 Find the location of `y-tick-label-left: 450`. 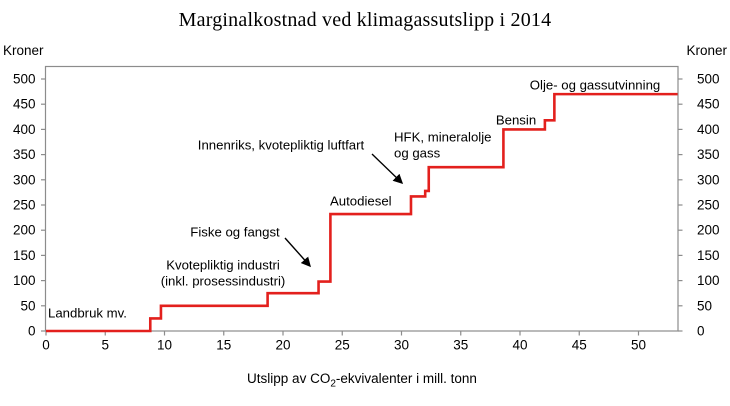

y-tick-label-left: 450 is located at coordinates (24, 104).